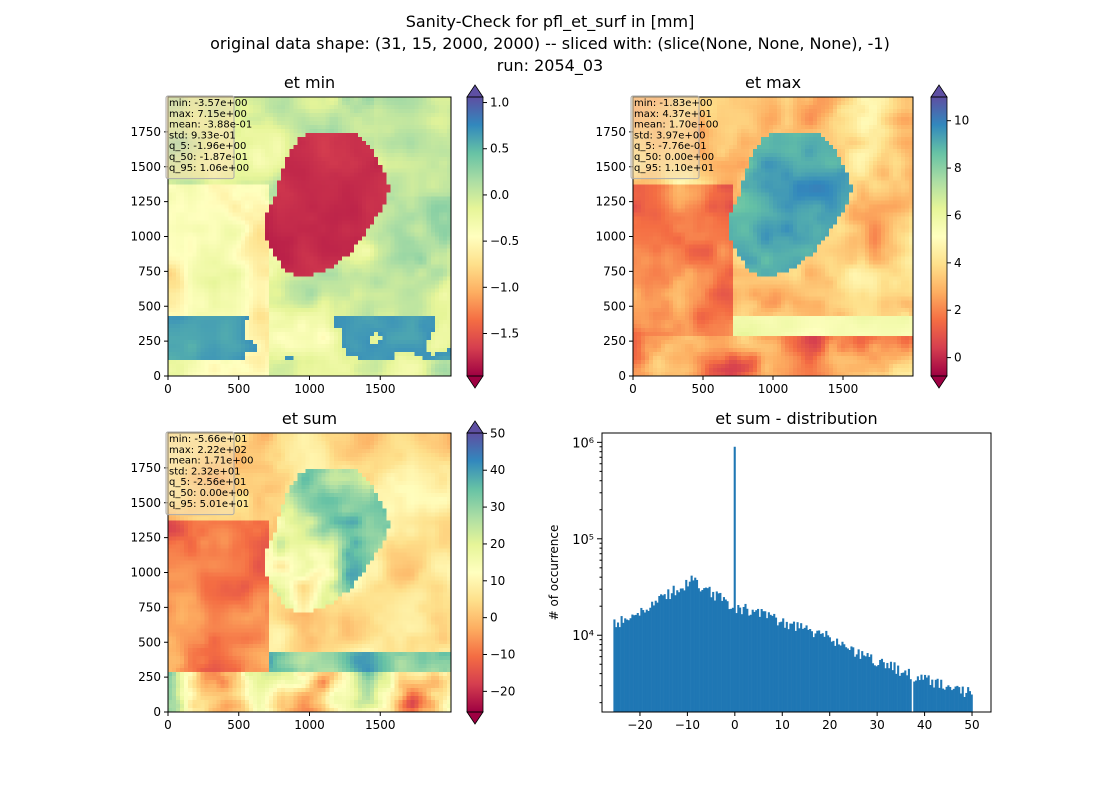  I want to click on axes-frame, so click(796, 572).